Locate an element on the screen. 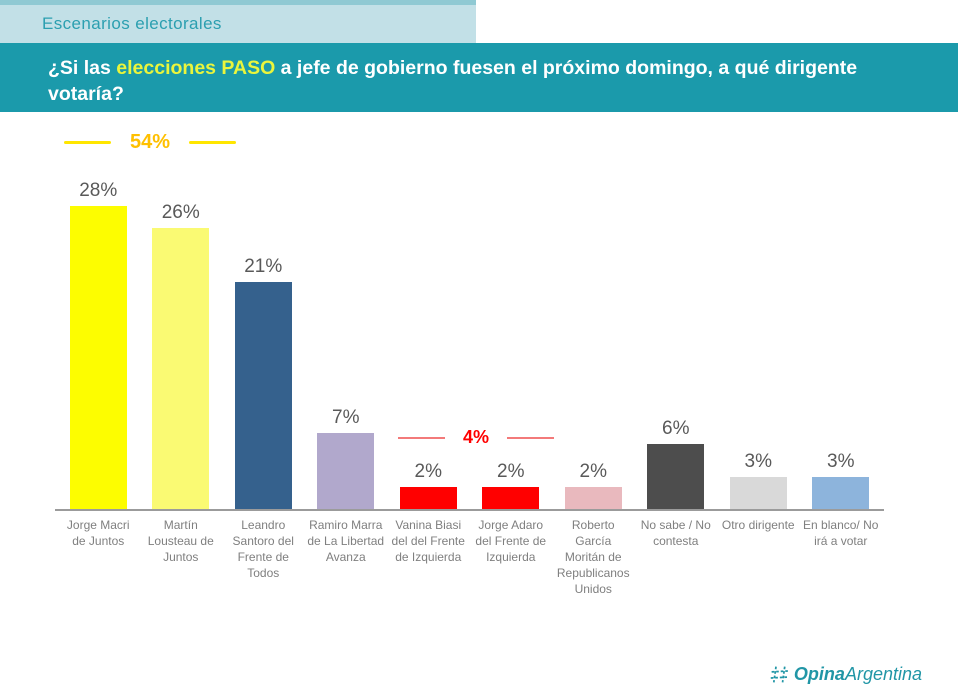 This screenshot has width=958, height=697. question-prefix: ¿Si las is located at coordinates (82, 68).